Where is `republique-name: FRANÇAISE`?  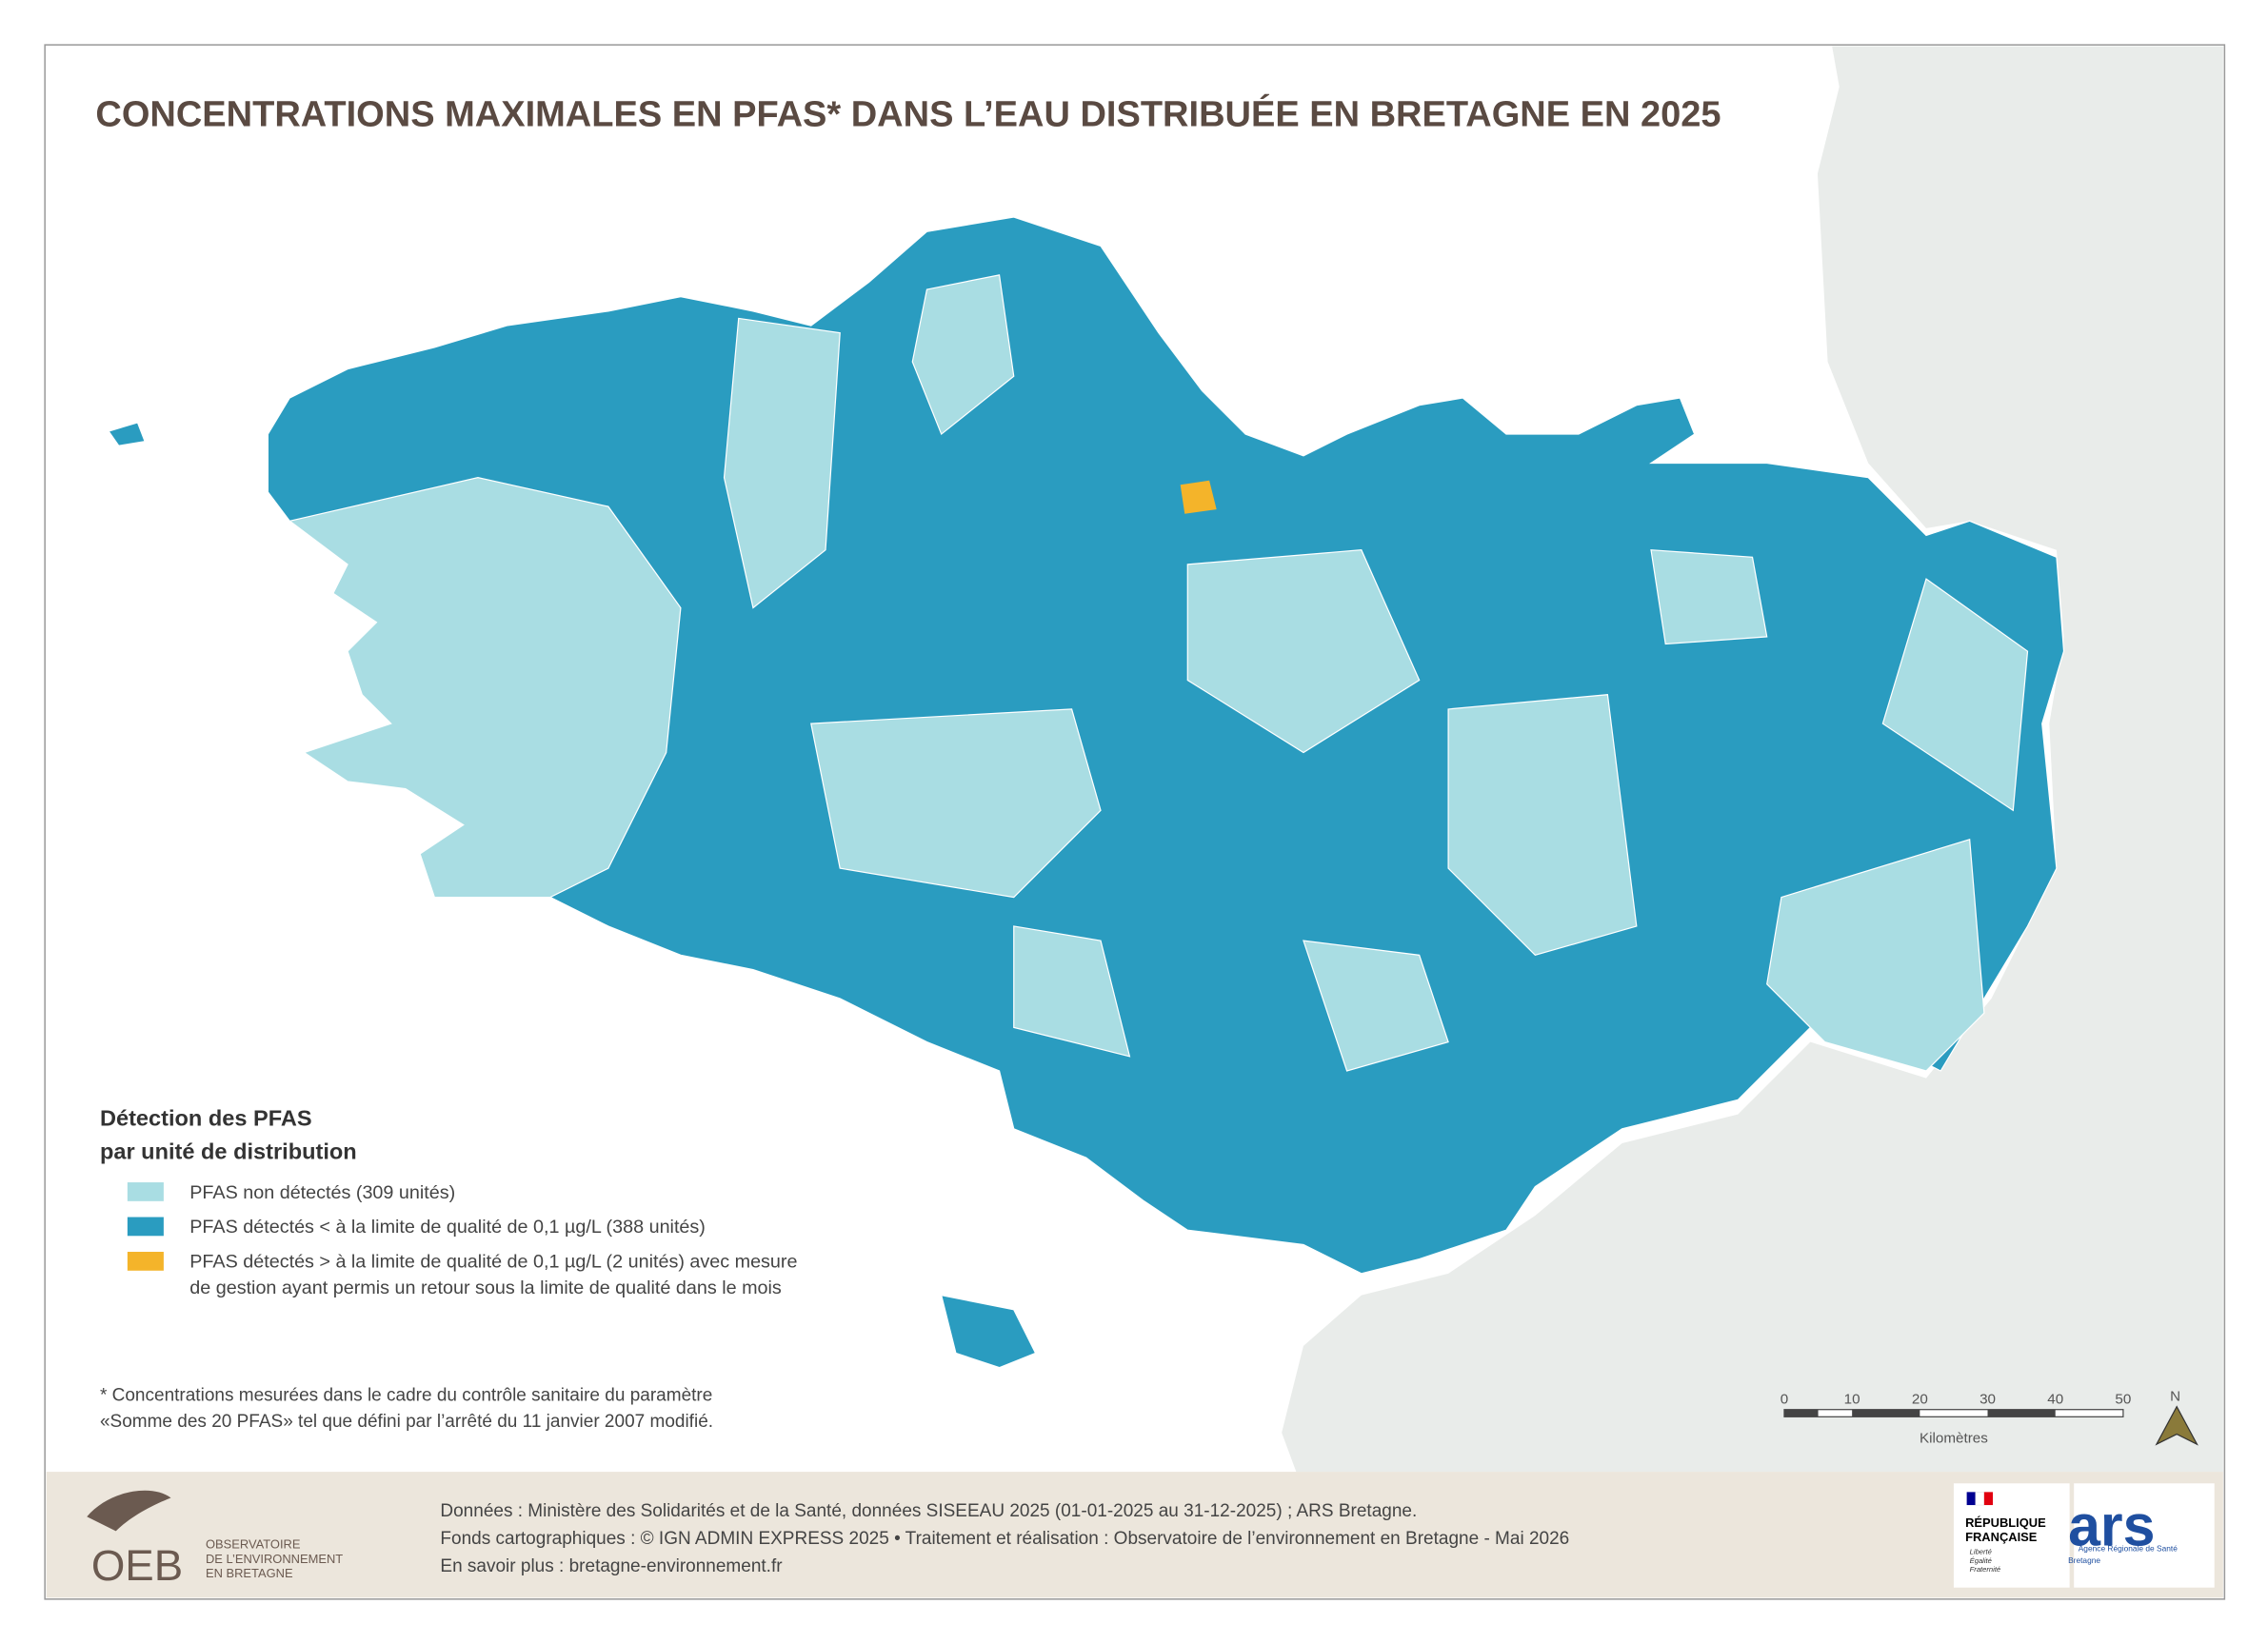
republique-name: FRANÇAISE is located at coordinates (2001, 1537).